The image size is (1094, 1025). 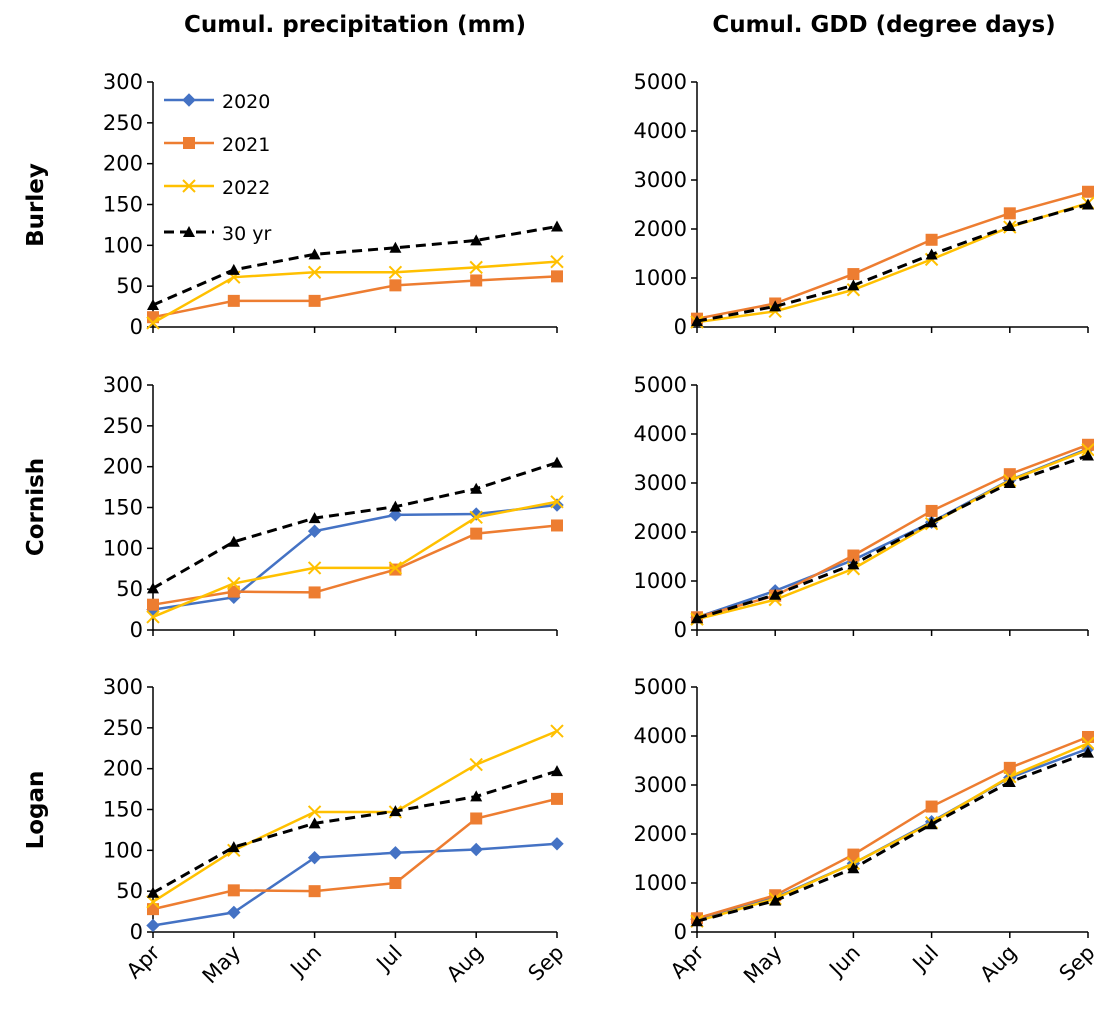 I want to click on panel-logan-gdd: 0 1000 2000 3000 4000 5000 Apr May Jun Jul Aug Sep, so click(x=864, y=831).